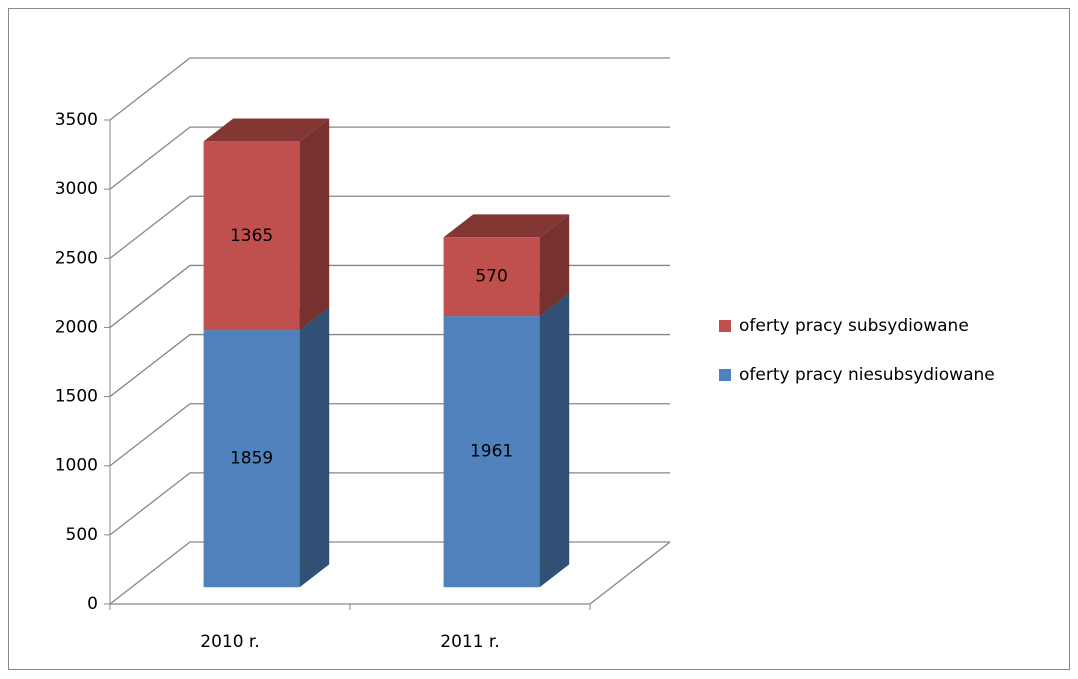 The width and height of the screenshot is (1078, 679). I want to click on y-tick-label: 500, so click(82, 535).